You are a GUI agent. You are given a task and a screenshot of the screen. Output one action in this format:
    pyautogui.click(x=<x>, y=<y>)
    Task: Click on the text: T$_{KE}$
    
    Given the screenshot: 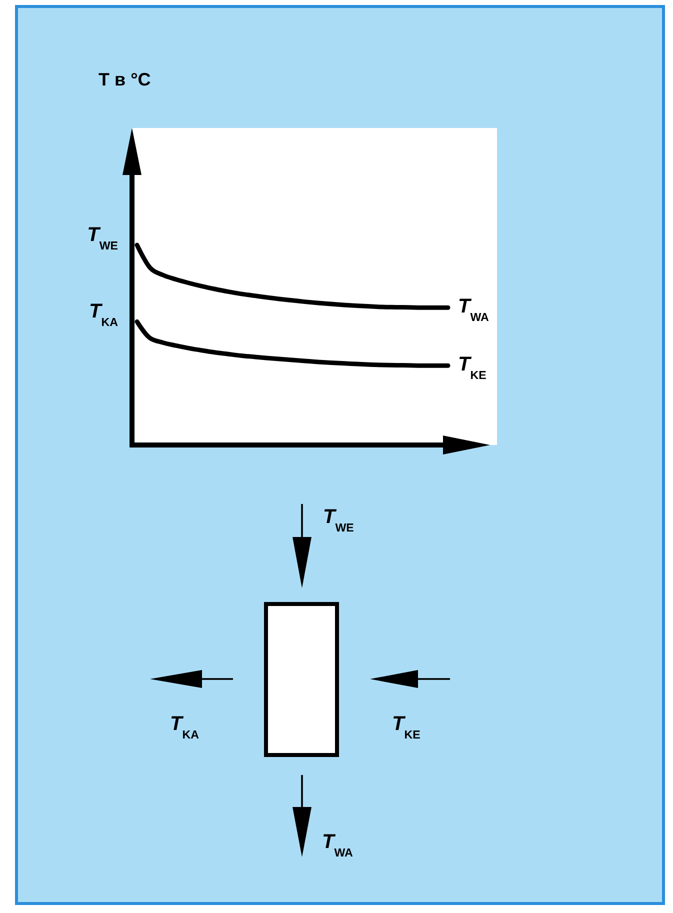 What is the action you would take?
    pyautogui.click(x=406, y=727)
    